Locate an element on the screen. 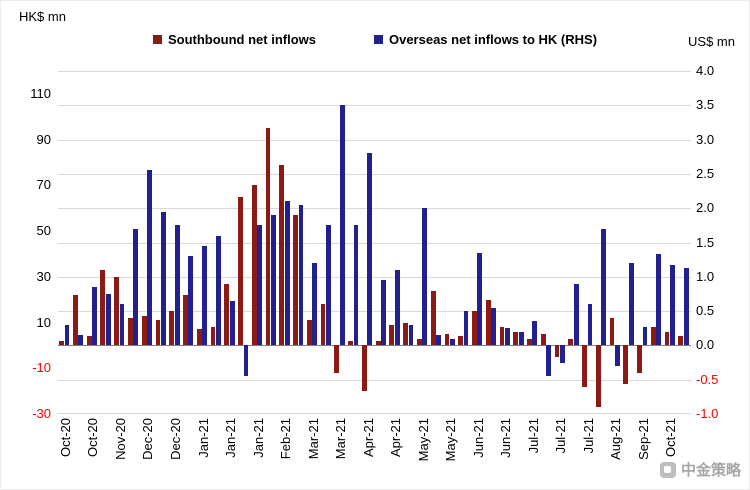  y-axis-tick-right: 3.5 is located at coordinates (705, 105).